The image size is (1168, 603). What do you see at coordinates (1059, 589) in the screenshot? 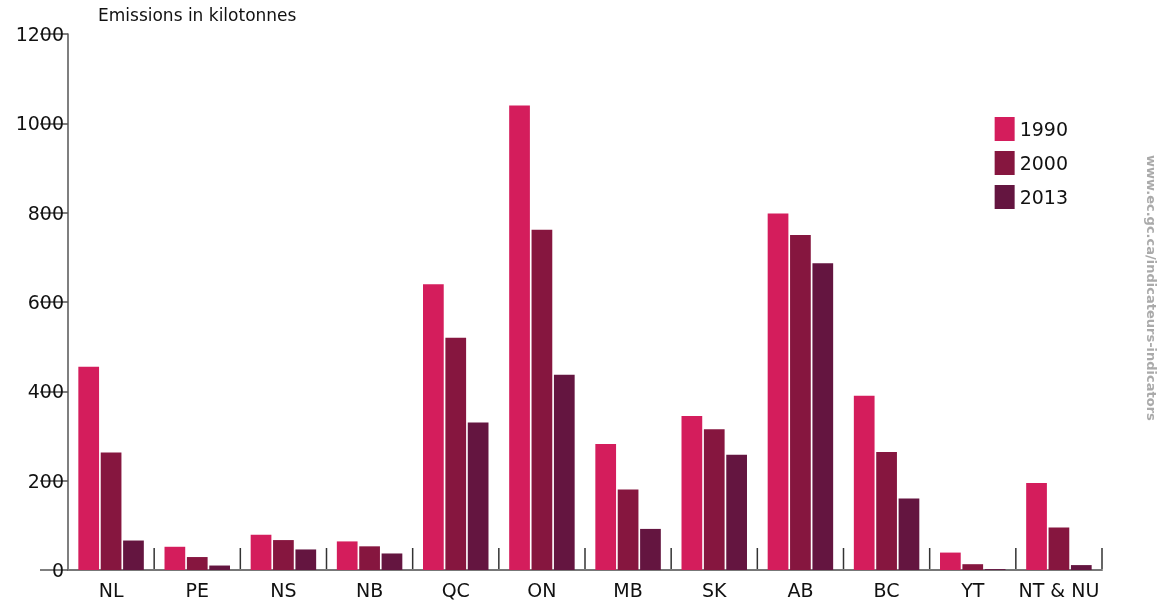
I see `x-tick-label: NT & NU` at bounding box center [1059, 589].